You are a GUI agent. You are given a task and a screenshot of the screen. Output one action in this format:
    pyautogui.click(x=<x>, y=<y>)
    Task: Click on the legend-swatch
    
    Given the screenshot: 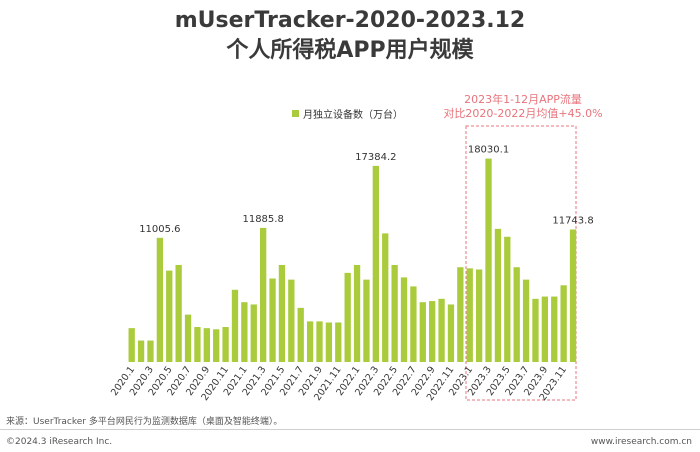 What is the action you would take?
    pyautogui.click(x=295, y=113)
    